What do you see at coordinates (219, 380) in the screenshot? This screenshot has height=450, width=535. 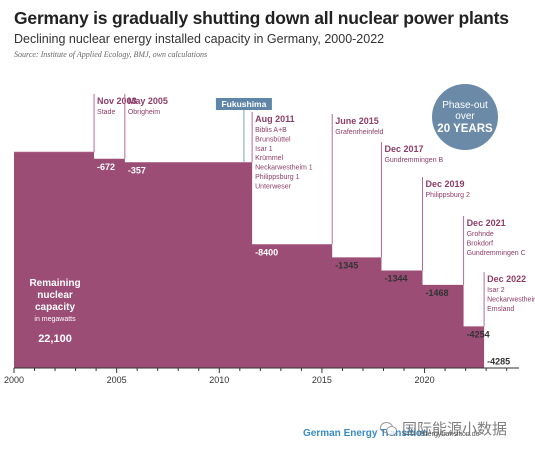 I see `x-tick-label-2010: 2010` at bounding box center [219, 380].